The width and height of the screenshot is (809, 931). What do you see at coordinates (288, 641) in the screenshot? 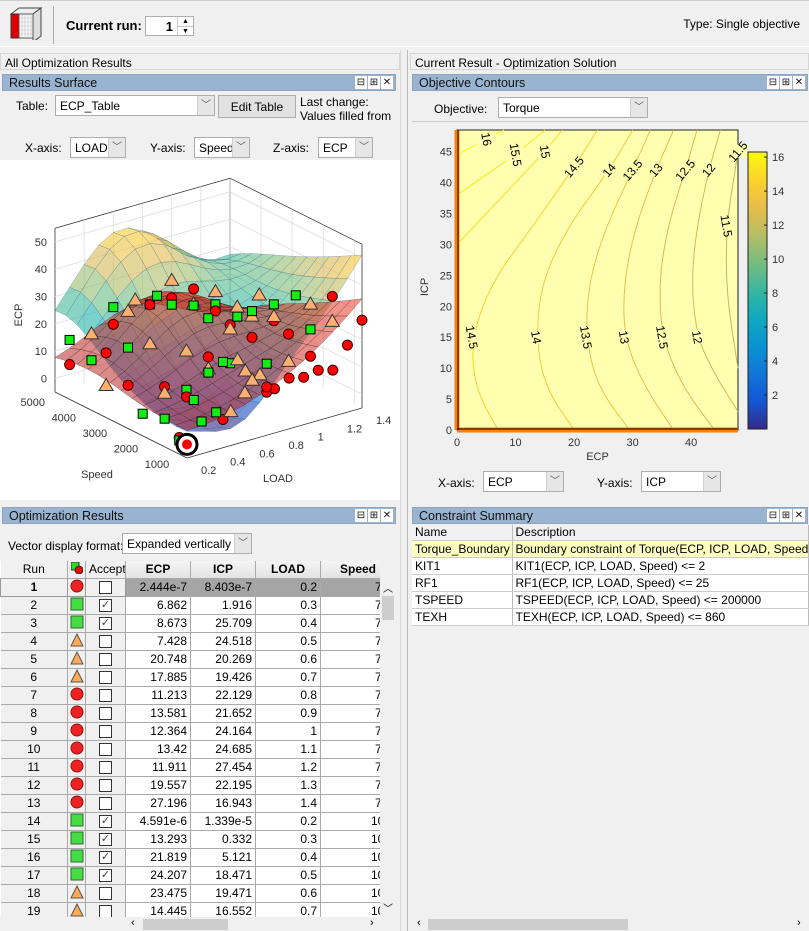
I see `load-cell: 0.5` at bounding box center [288, 641].